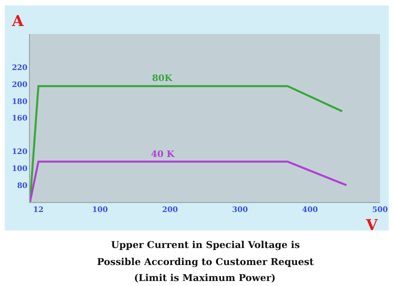 The image size is (394, 286). Describe the element at coordinates (205, 245) in the screenshot. I see `text: Upper Current in Special Voltage is` at that location.